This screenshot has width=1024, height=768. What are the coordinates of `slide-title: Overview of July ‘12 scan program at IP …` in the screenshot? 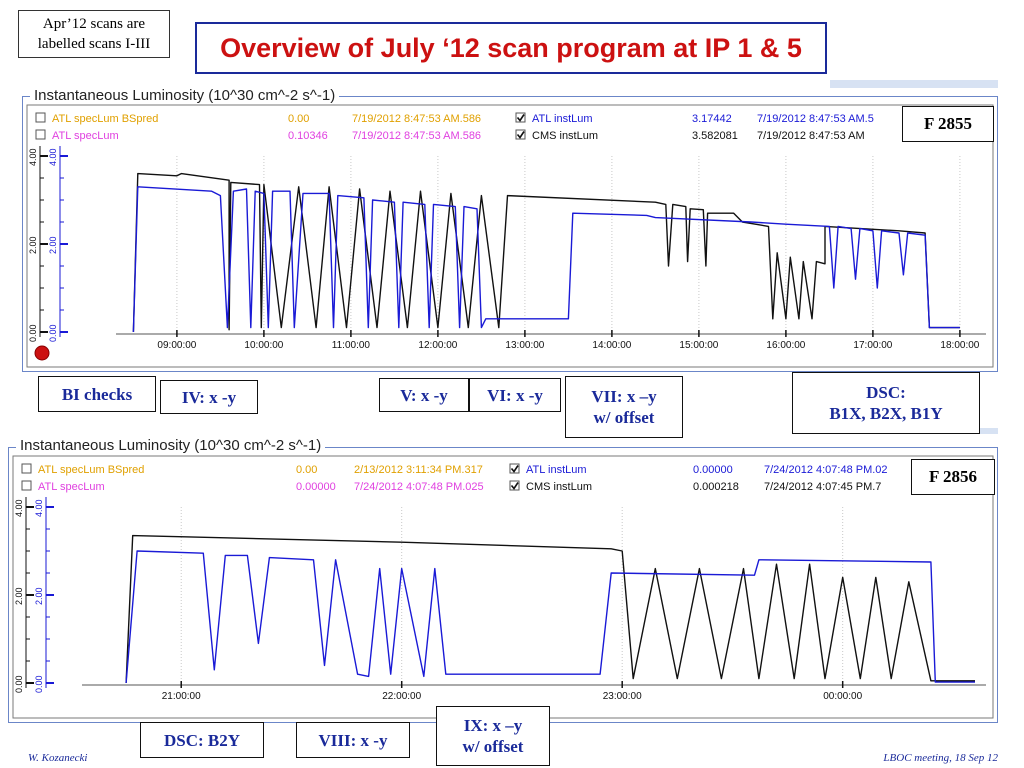 It's located at (511, 47).